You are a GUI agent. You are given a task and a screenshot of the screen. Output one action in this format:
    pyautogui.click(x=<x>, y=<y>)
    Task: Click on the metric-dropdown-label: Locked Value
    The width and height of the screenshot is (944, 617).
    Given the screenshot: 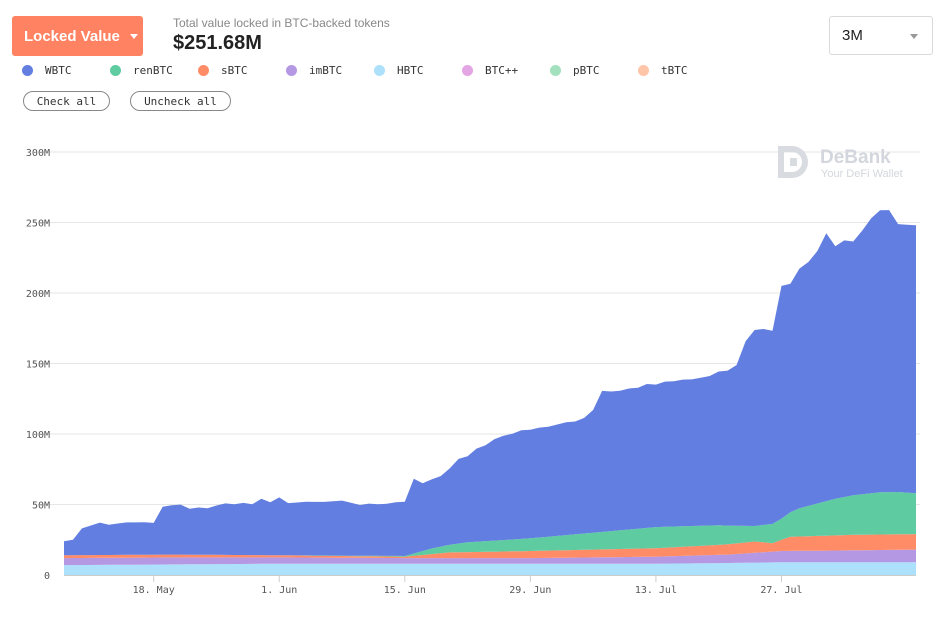 What is the action you would take?
    pyautogui.click(x=72, y=36)
    